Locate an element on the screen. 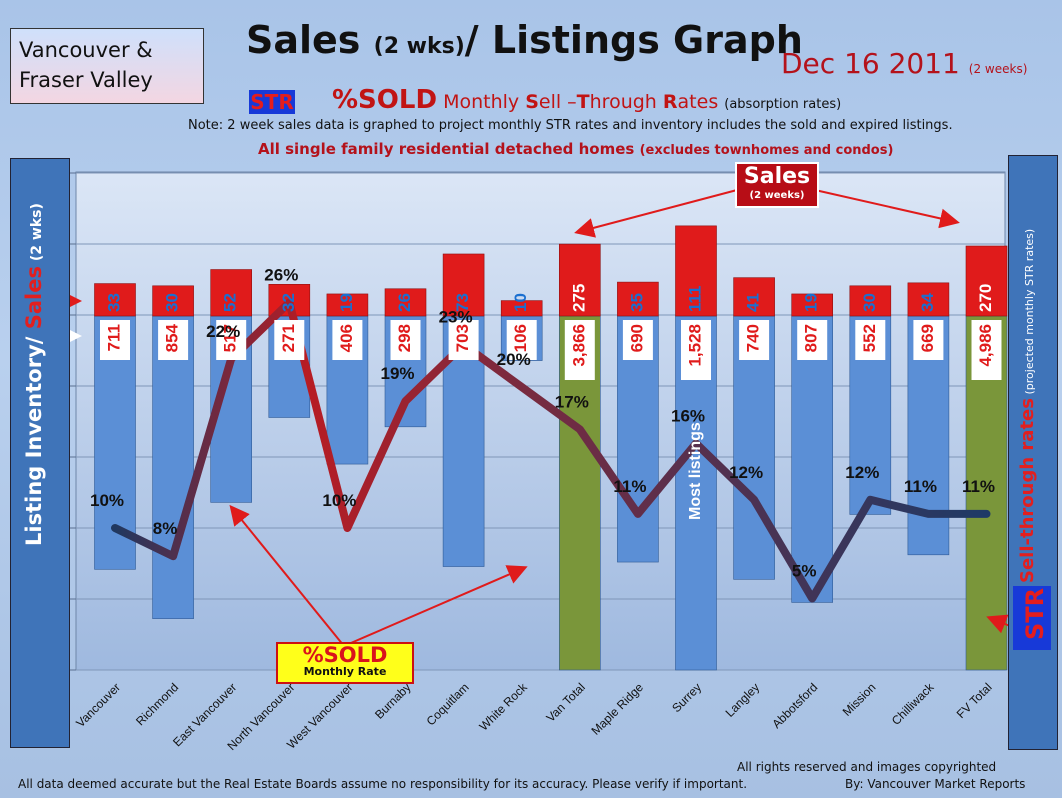 This screenshot has width=1062, height=798. byline: By: Vancouver Market Reports is located at coordinates (935, 784).